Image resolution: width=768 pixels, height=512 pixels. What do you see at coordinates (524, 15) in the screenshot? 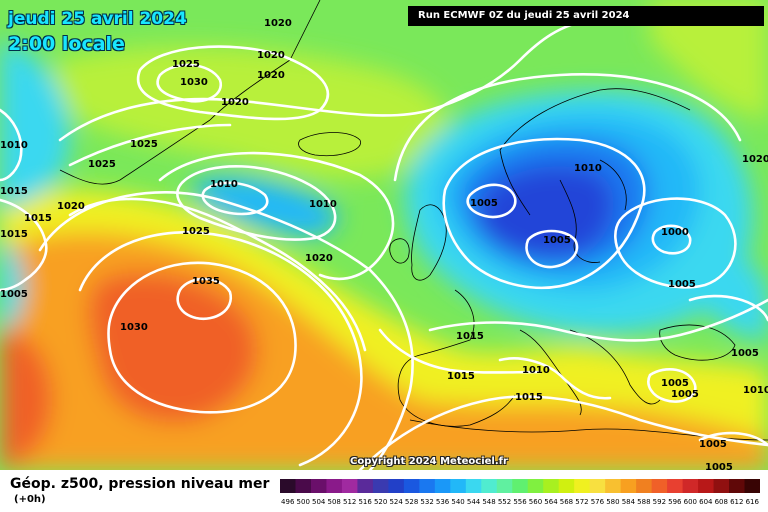
I see `run-info-text: Run ECMWF 0Z du jeudi 25 avril 2024` at bounding box center [524, 15].